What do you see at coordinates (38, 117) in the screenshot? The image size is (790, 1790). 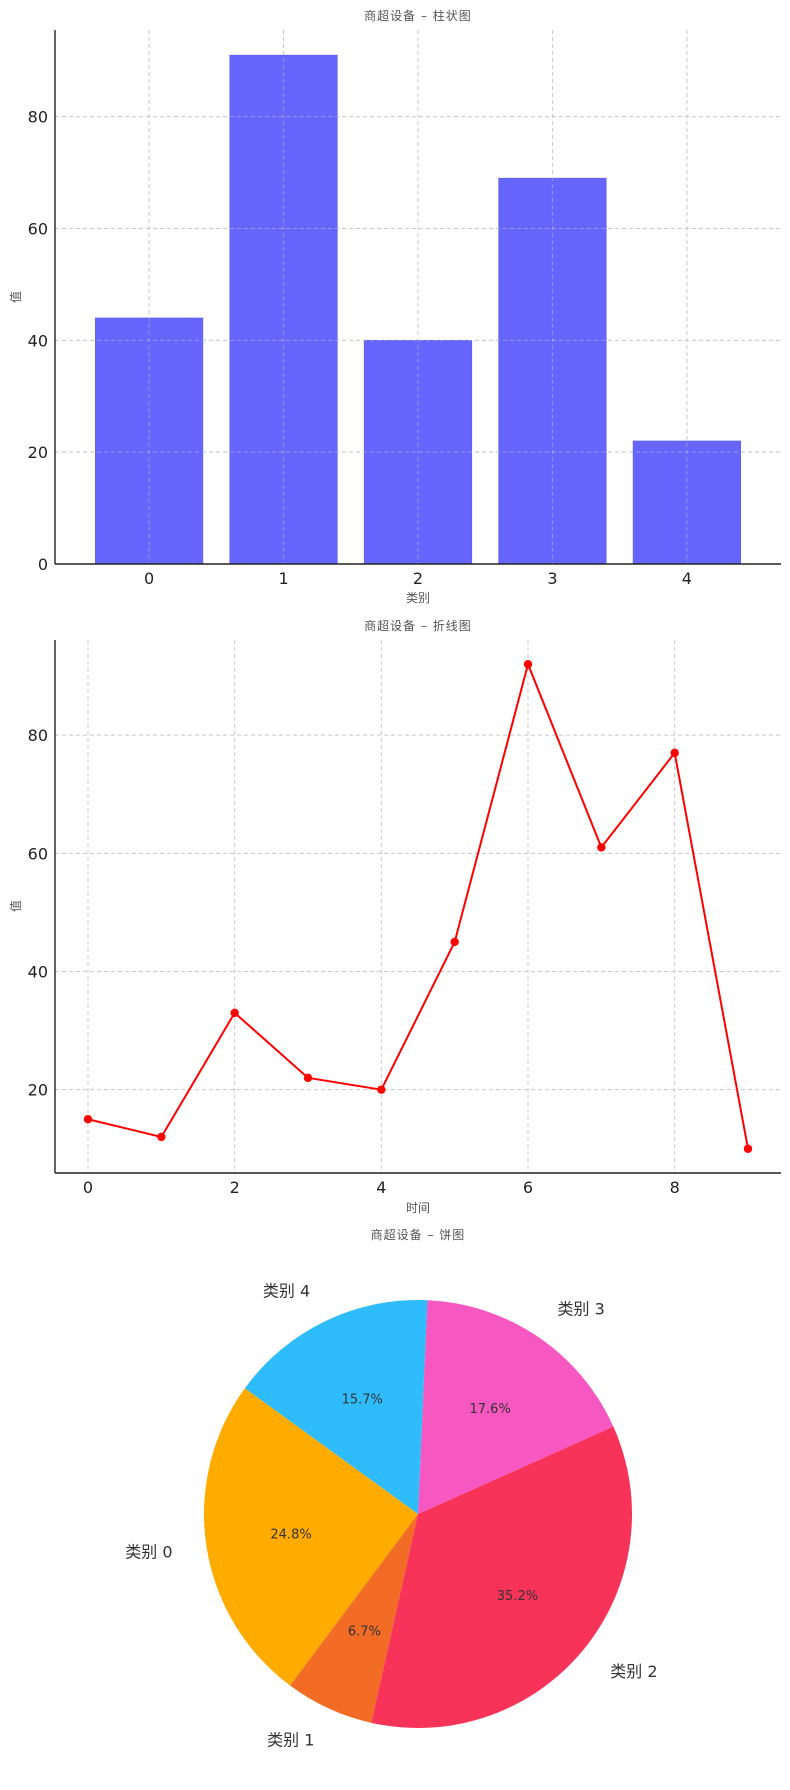 I see `bar-y-tick-label: 80` at bounding box center [38, 117].